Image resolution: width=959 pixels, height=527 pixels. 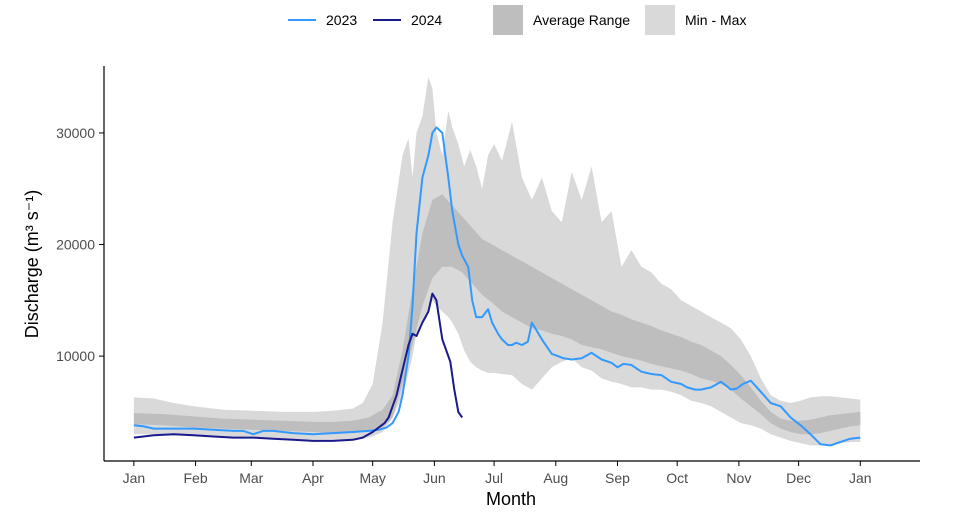 I want to click on x-tick-label: Aug, so click(x=555, y=478).